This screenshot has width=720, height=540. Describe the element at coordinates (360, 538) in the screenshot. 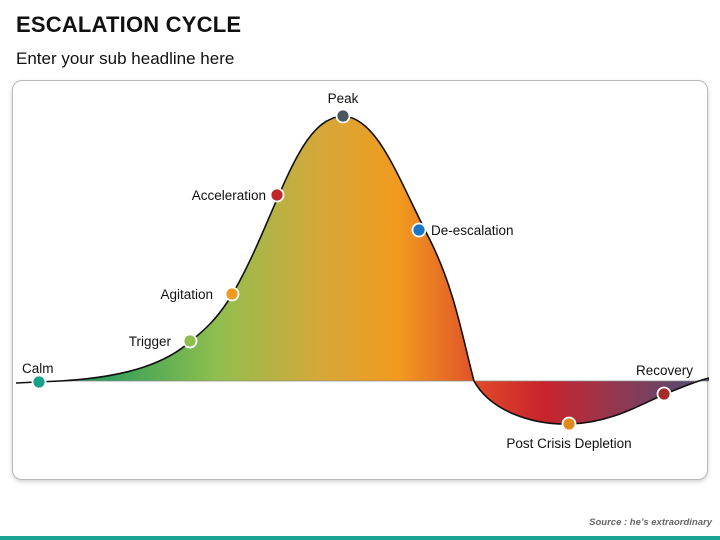

I see `accent-bar` at that location.